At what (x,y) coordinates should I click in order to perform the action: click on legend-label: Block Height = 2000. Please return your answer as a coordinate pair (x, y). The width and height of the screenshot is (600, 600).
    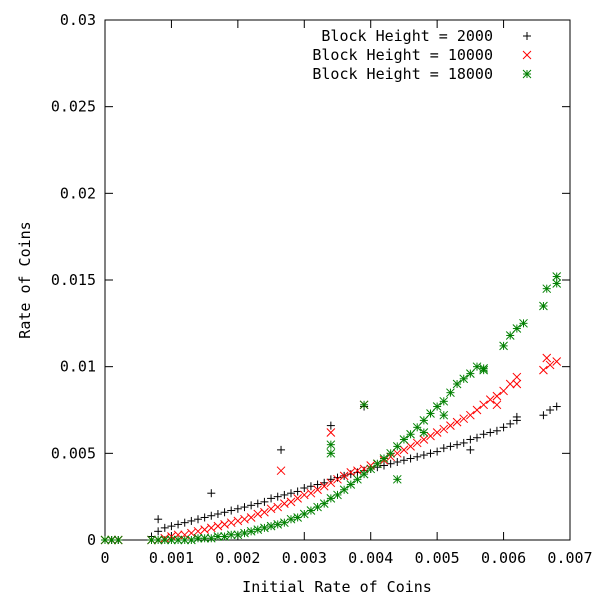
    Looking at the image, I should click on (407, 36).